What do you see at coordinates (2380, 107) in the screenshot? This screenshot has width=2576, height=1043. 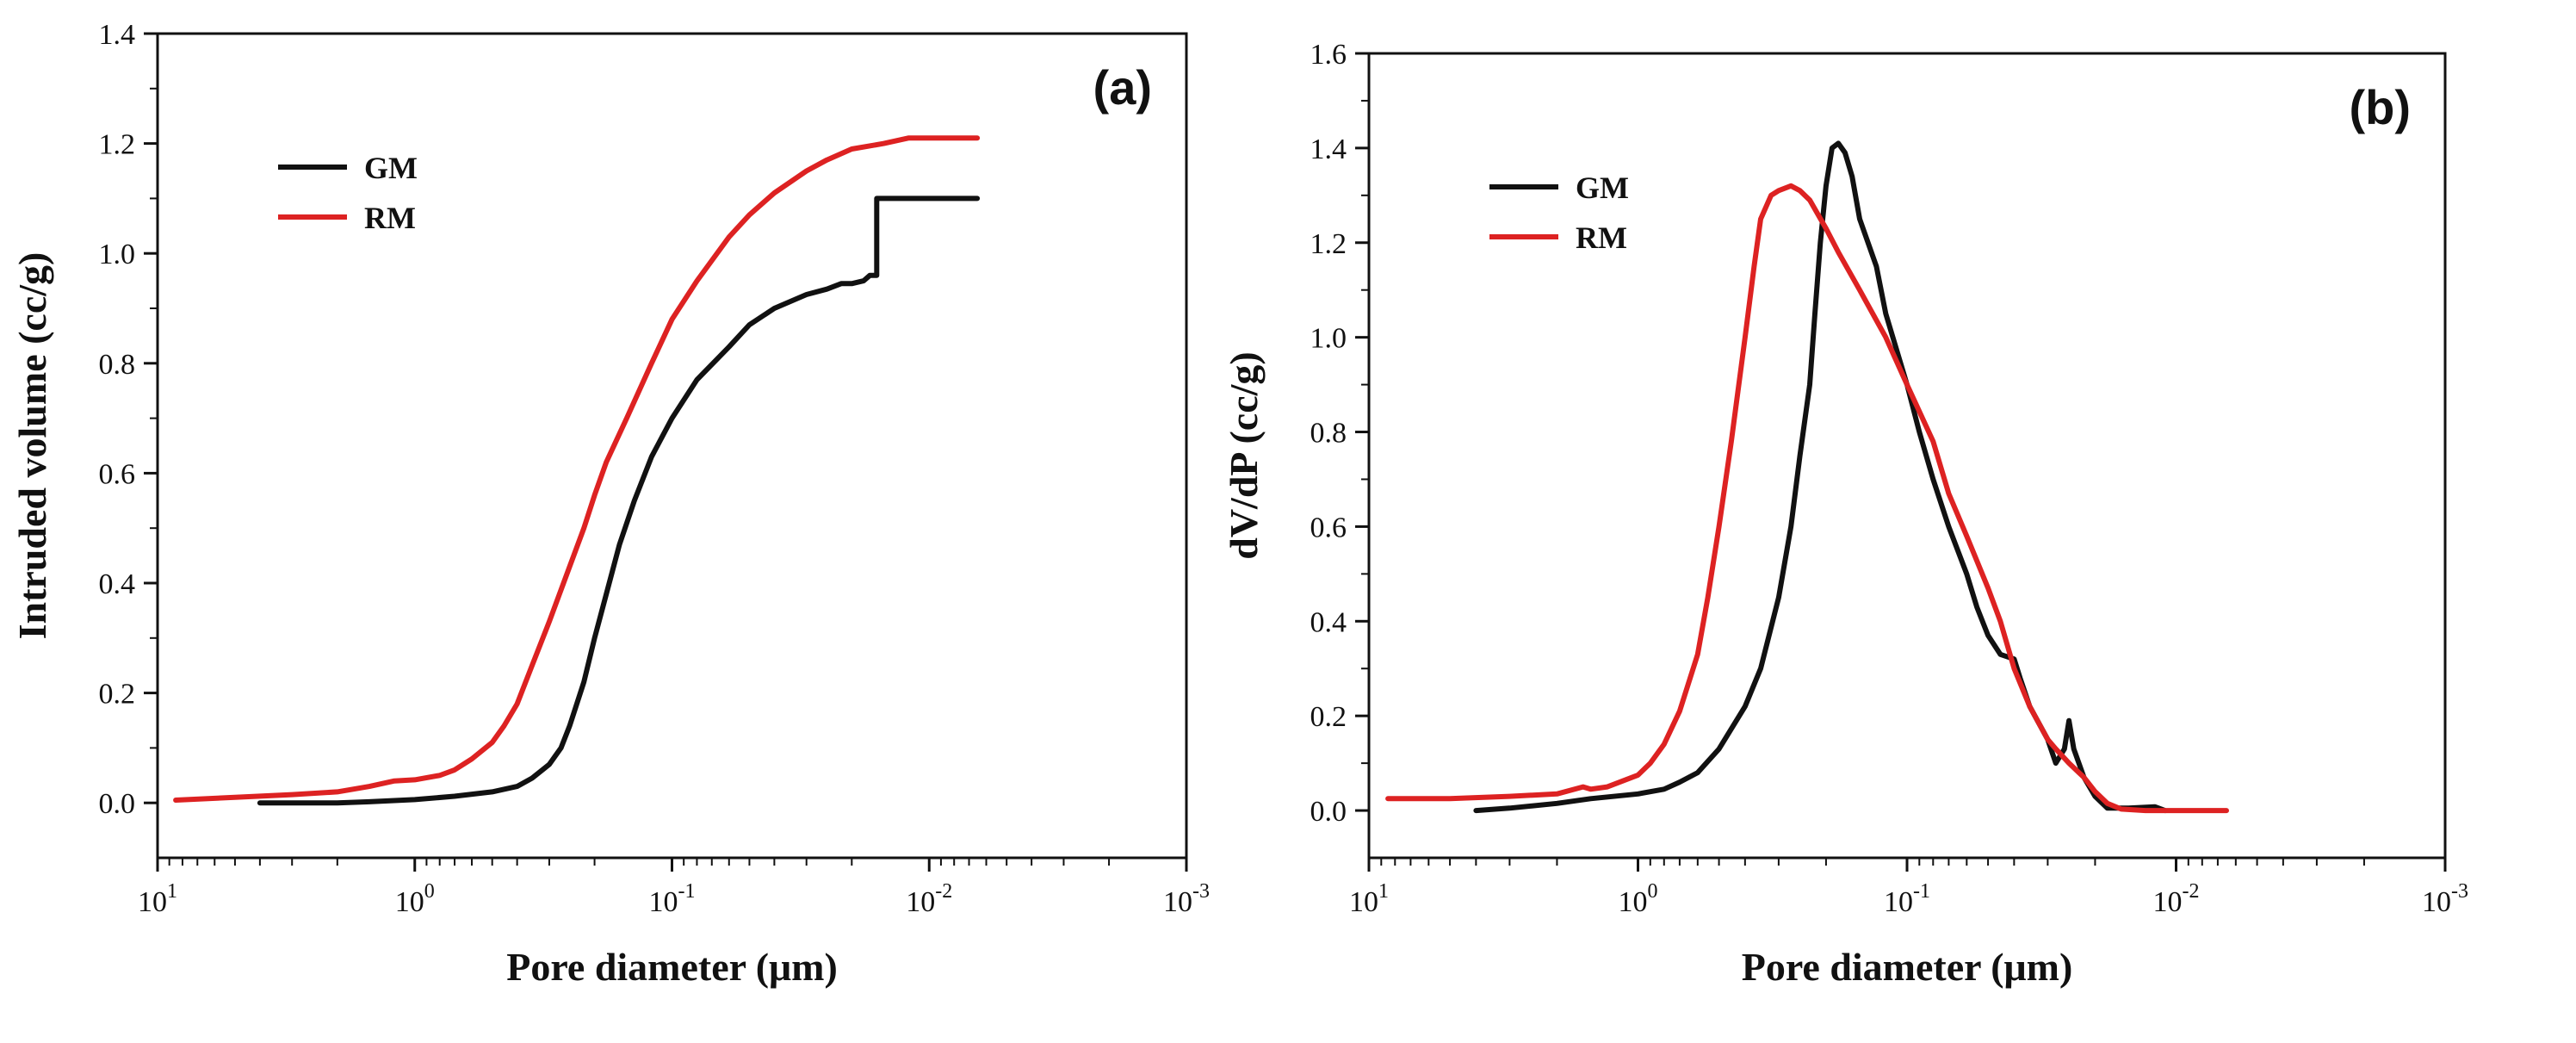 I see `panel-label: (b)` at bounding box center [2380, 107].